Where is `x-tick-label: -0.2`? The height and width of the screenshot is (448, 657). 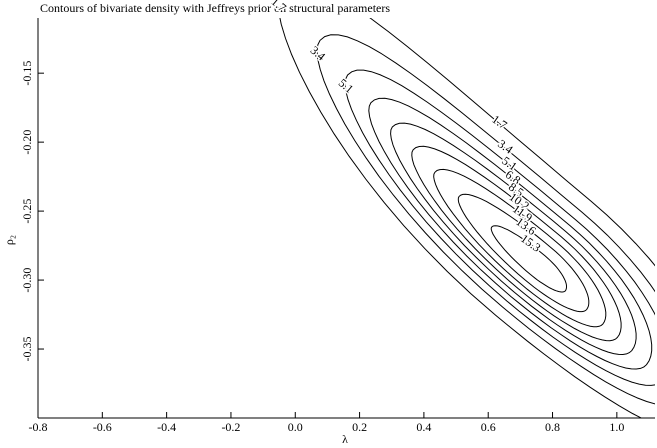 x-tick-label: -0.2 is located at coordinates (230, 427).